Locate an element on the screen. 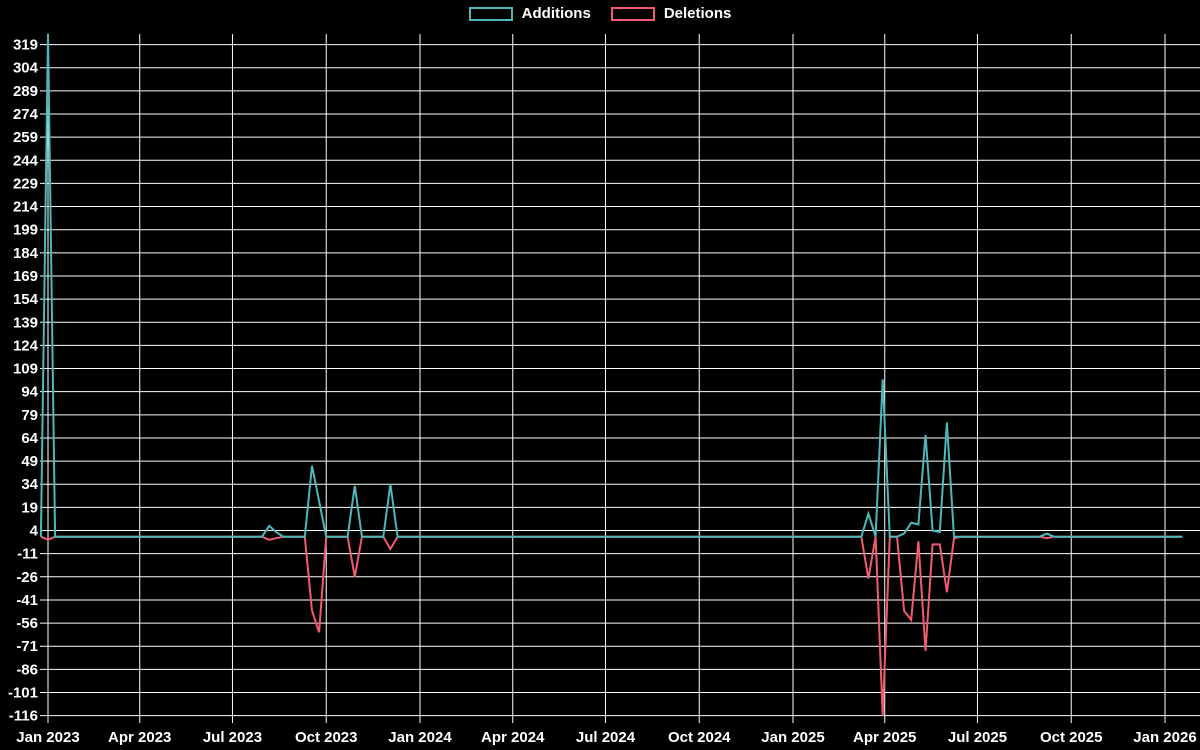 The width and height of the screenshot is (1200, 750). y-tick-label: 199 is located at coordinates (25, 230).